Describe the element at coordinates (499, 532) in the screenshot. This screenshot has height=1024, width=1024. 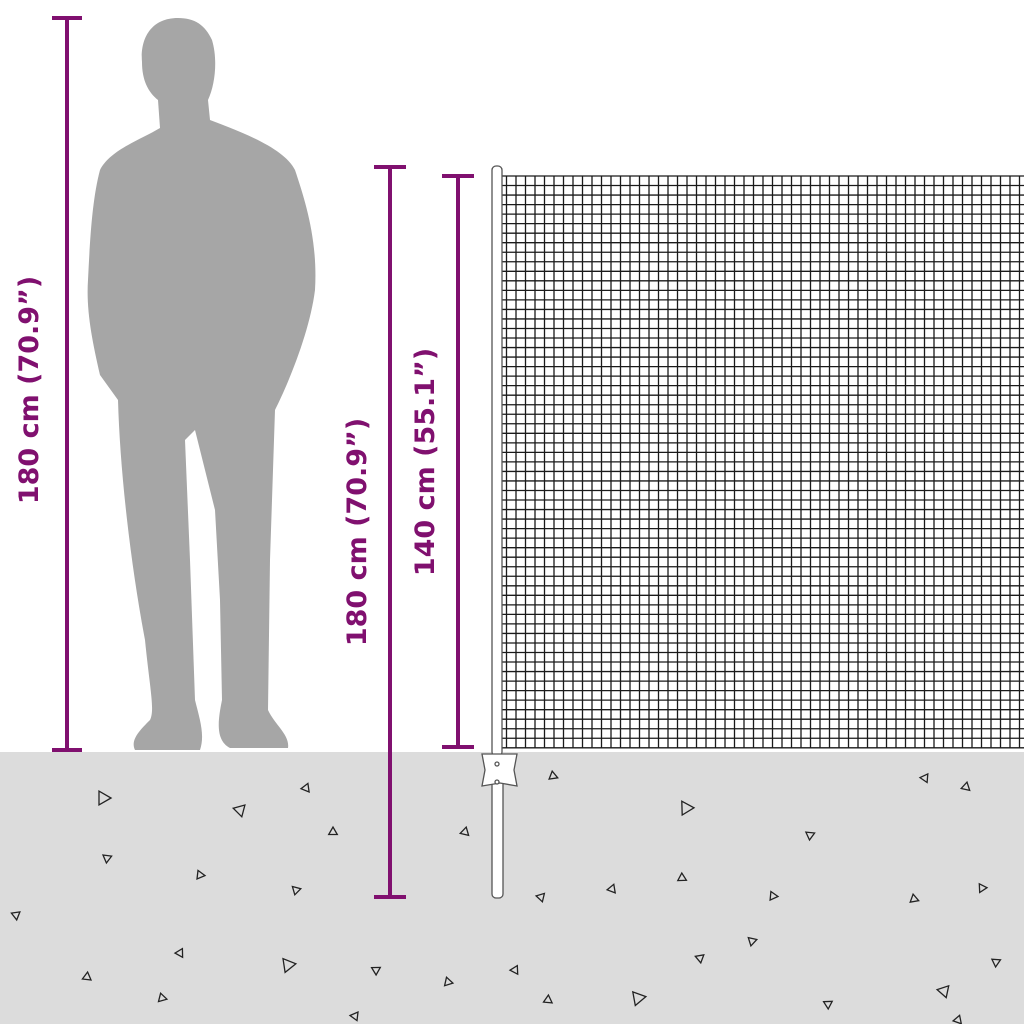
I see `fence-post` at that location.